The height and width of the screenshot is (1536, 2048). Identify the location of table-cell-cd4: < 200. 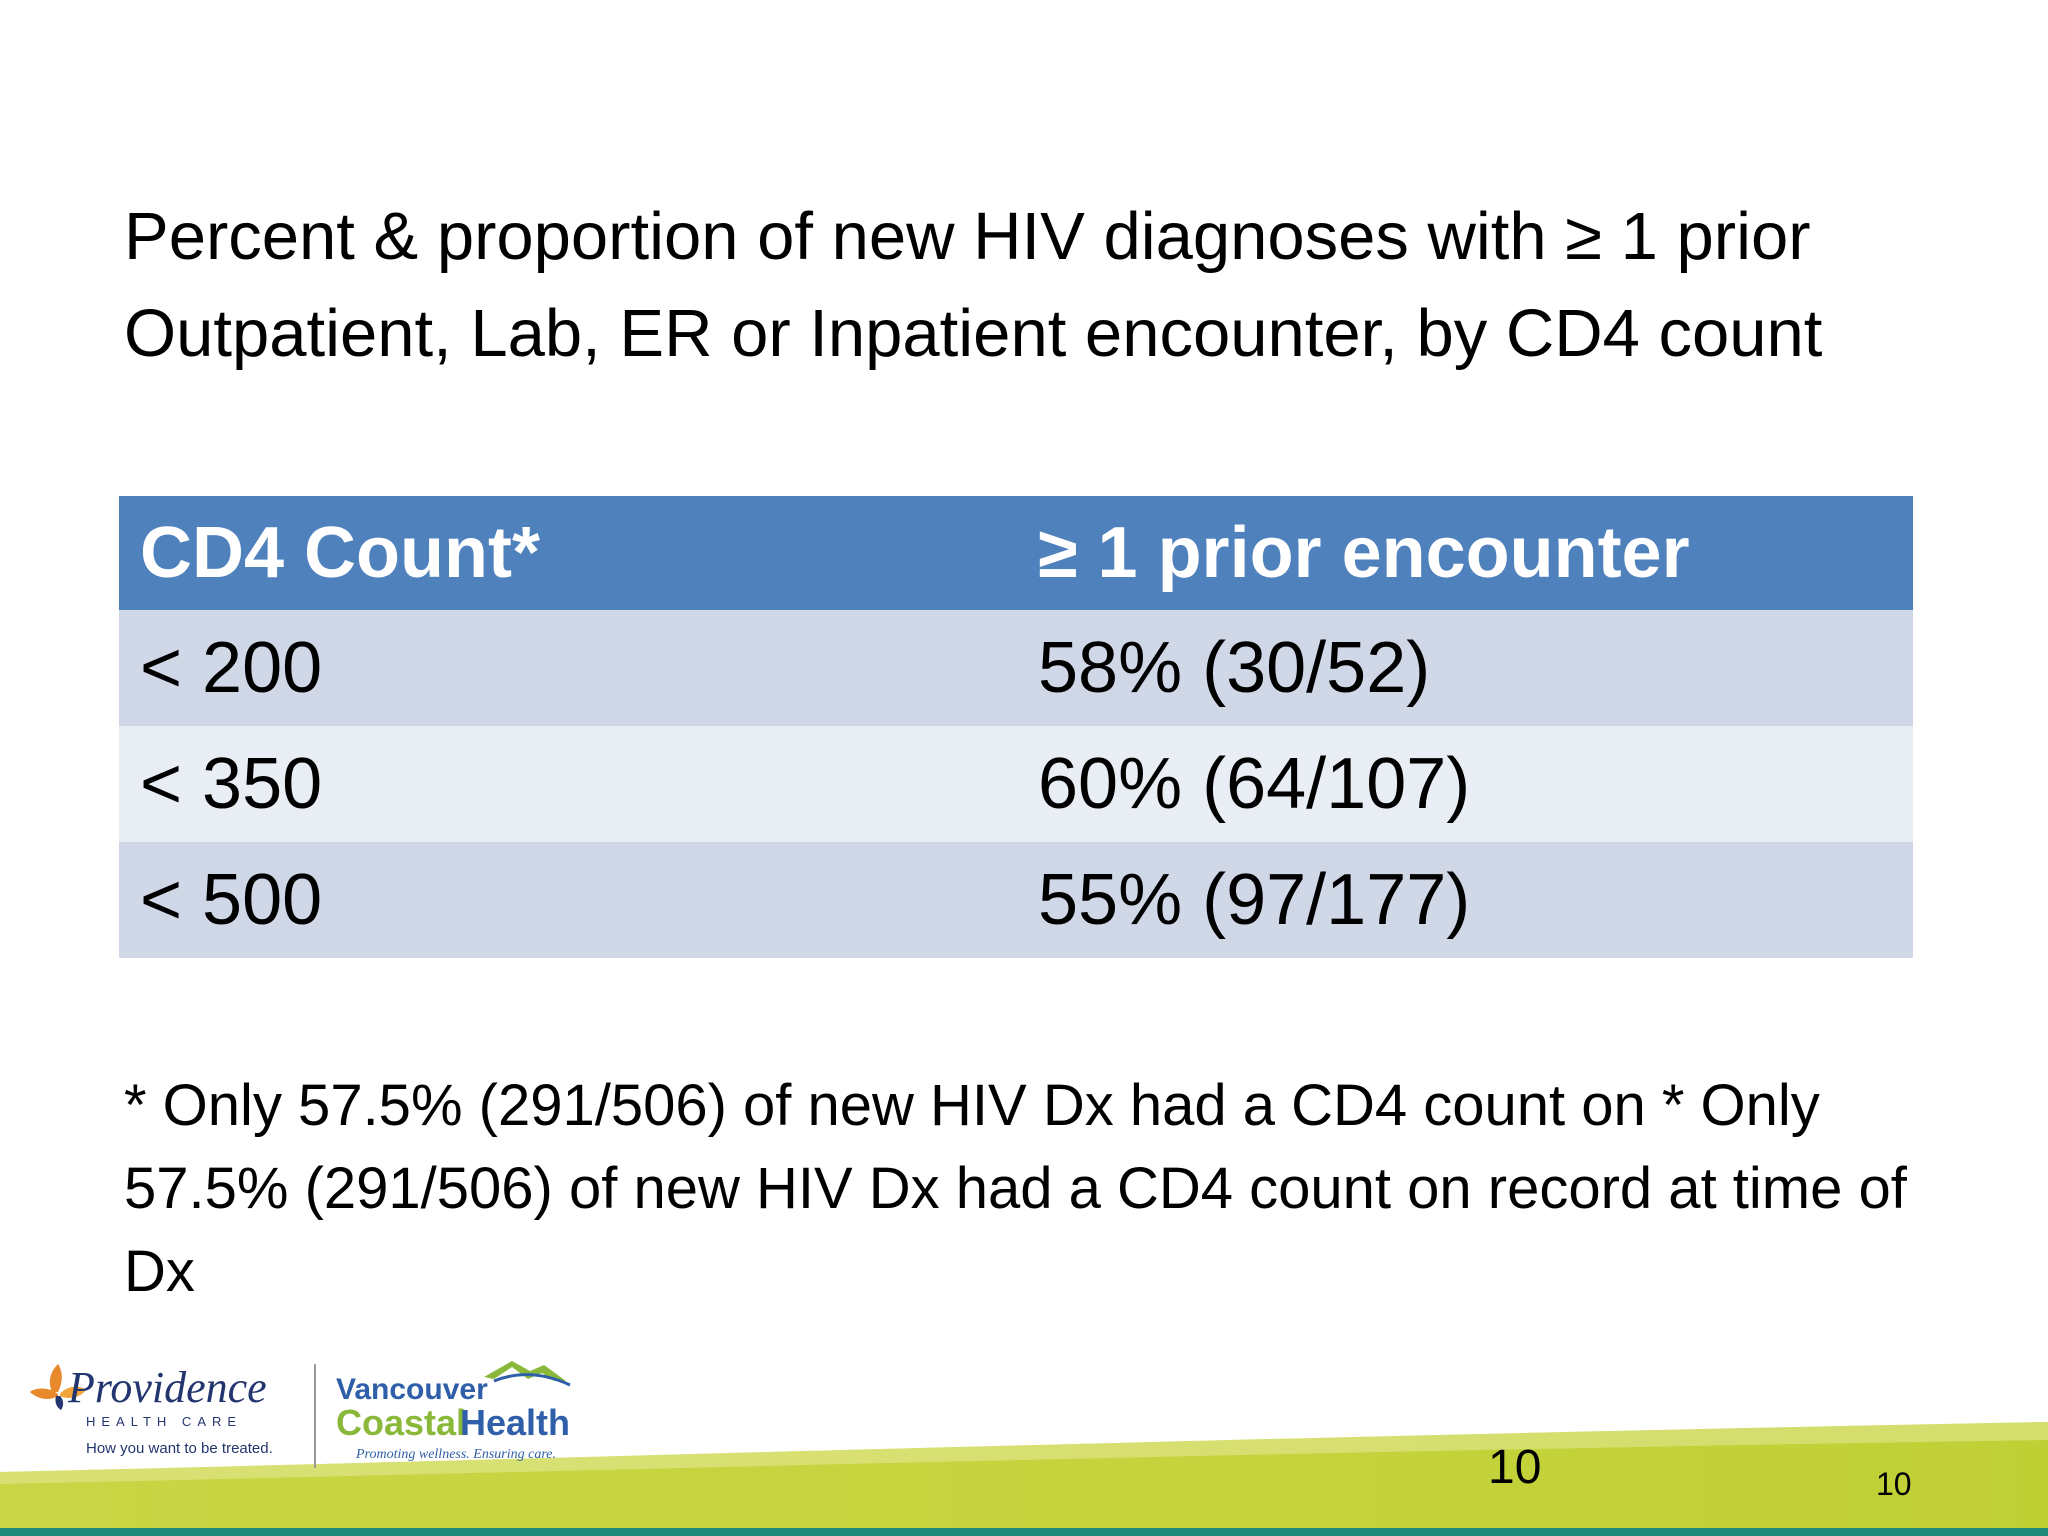
(568, 668).